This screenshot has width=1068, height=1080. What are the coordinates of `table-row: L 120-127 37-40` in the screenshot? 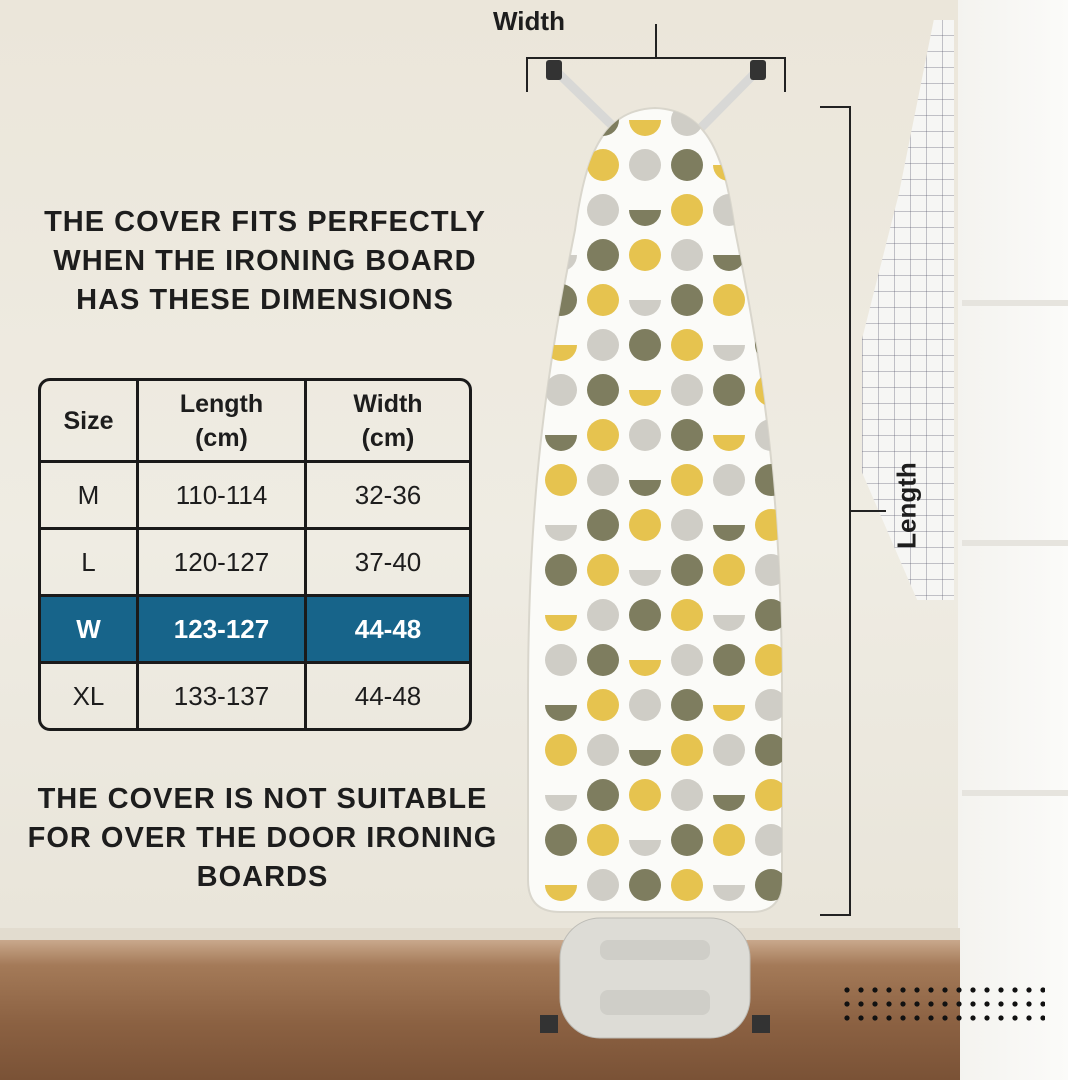 It's located at (255, 563).